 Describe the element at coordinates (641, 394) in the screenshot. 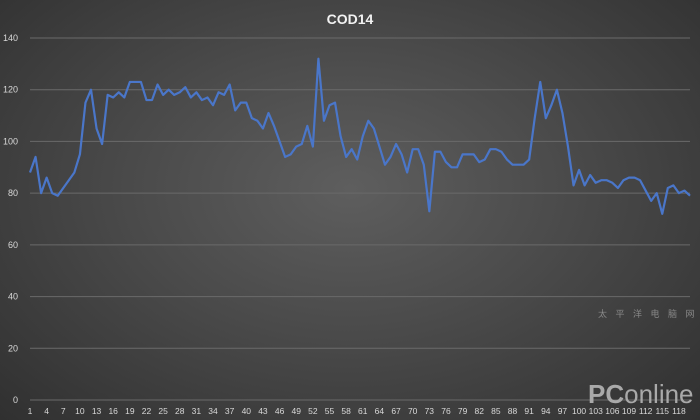

I see `watermark-logo: PConline` at that location.